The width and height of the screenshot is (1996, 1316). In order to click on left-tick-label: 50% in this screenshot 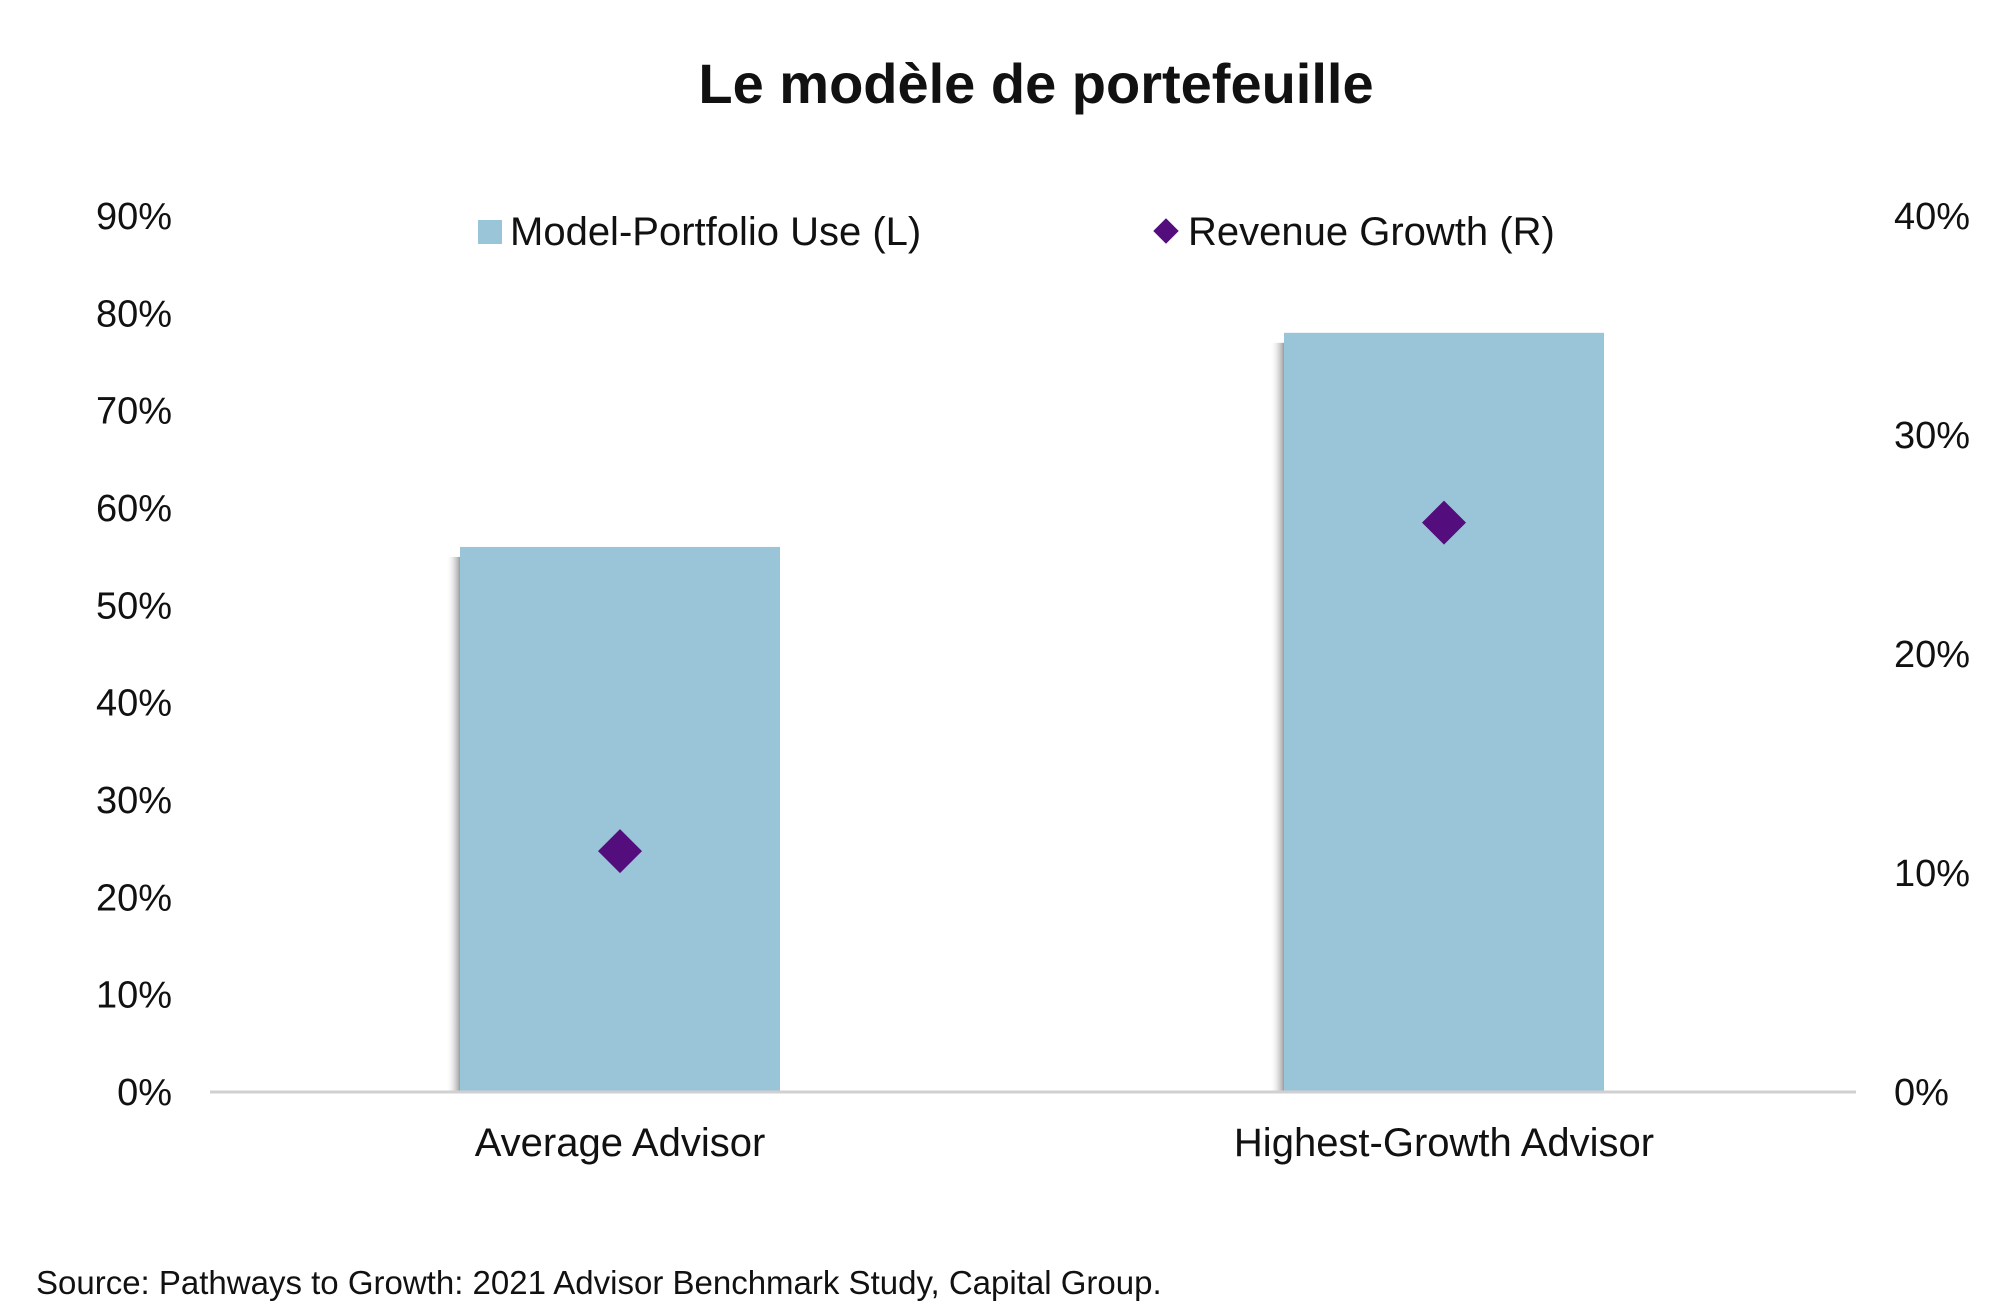, I will do `click(134, 606)`.